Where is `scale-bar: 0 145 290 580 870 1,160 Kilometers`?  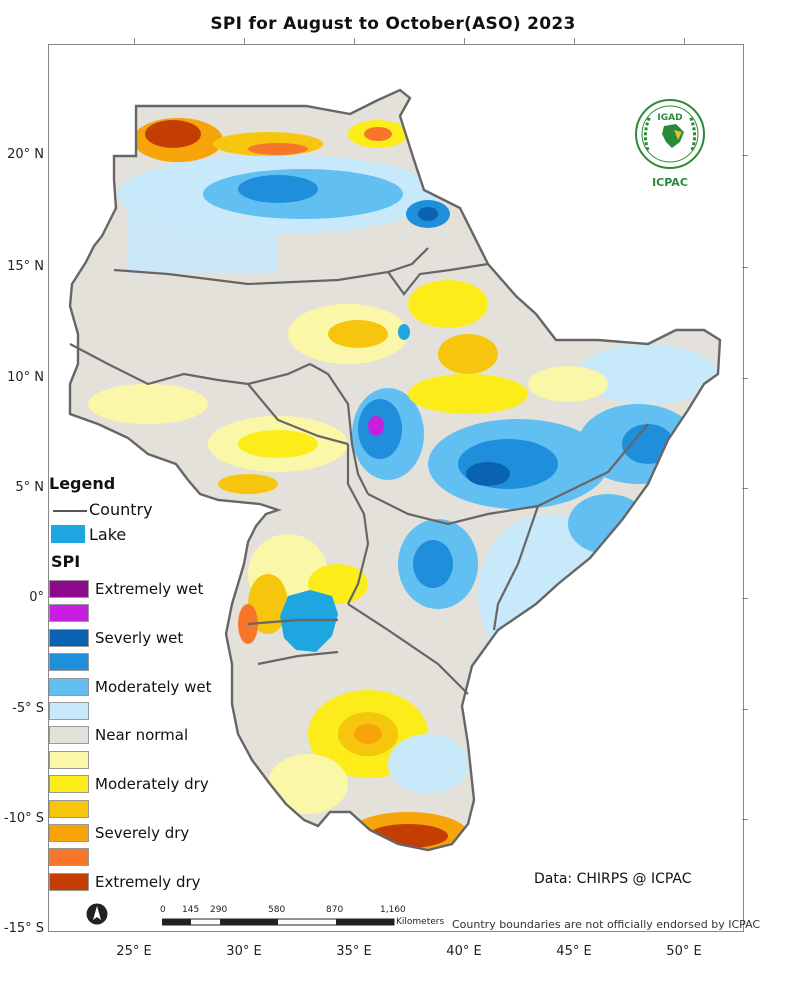
scale-bar: 0 145 290 580 870 1,160 Kilometers is located at coordinates (310, 920).